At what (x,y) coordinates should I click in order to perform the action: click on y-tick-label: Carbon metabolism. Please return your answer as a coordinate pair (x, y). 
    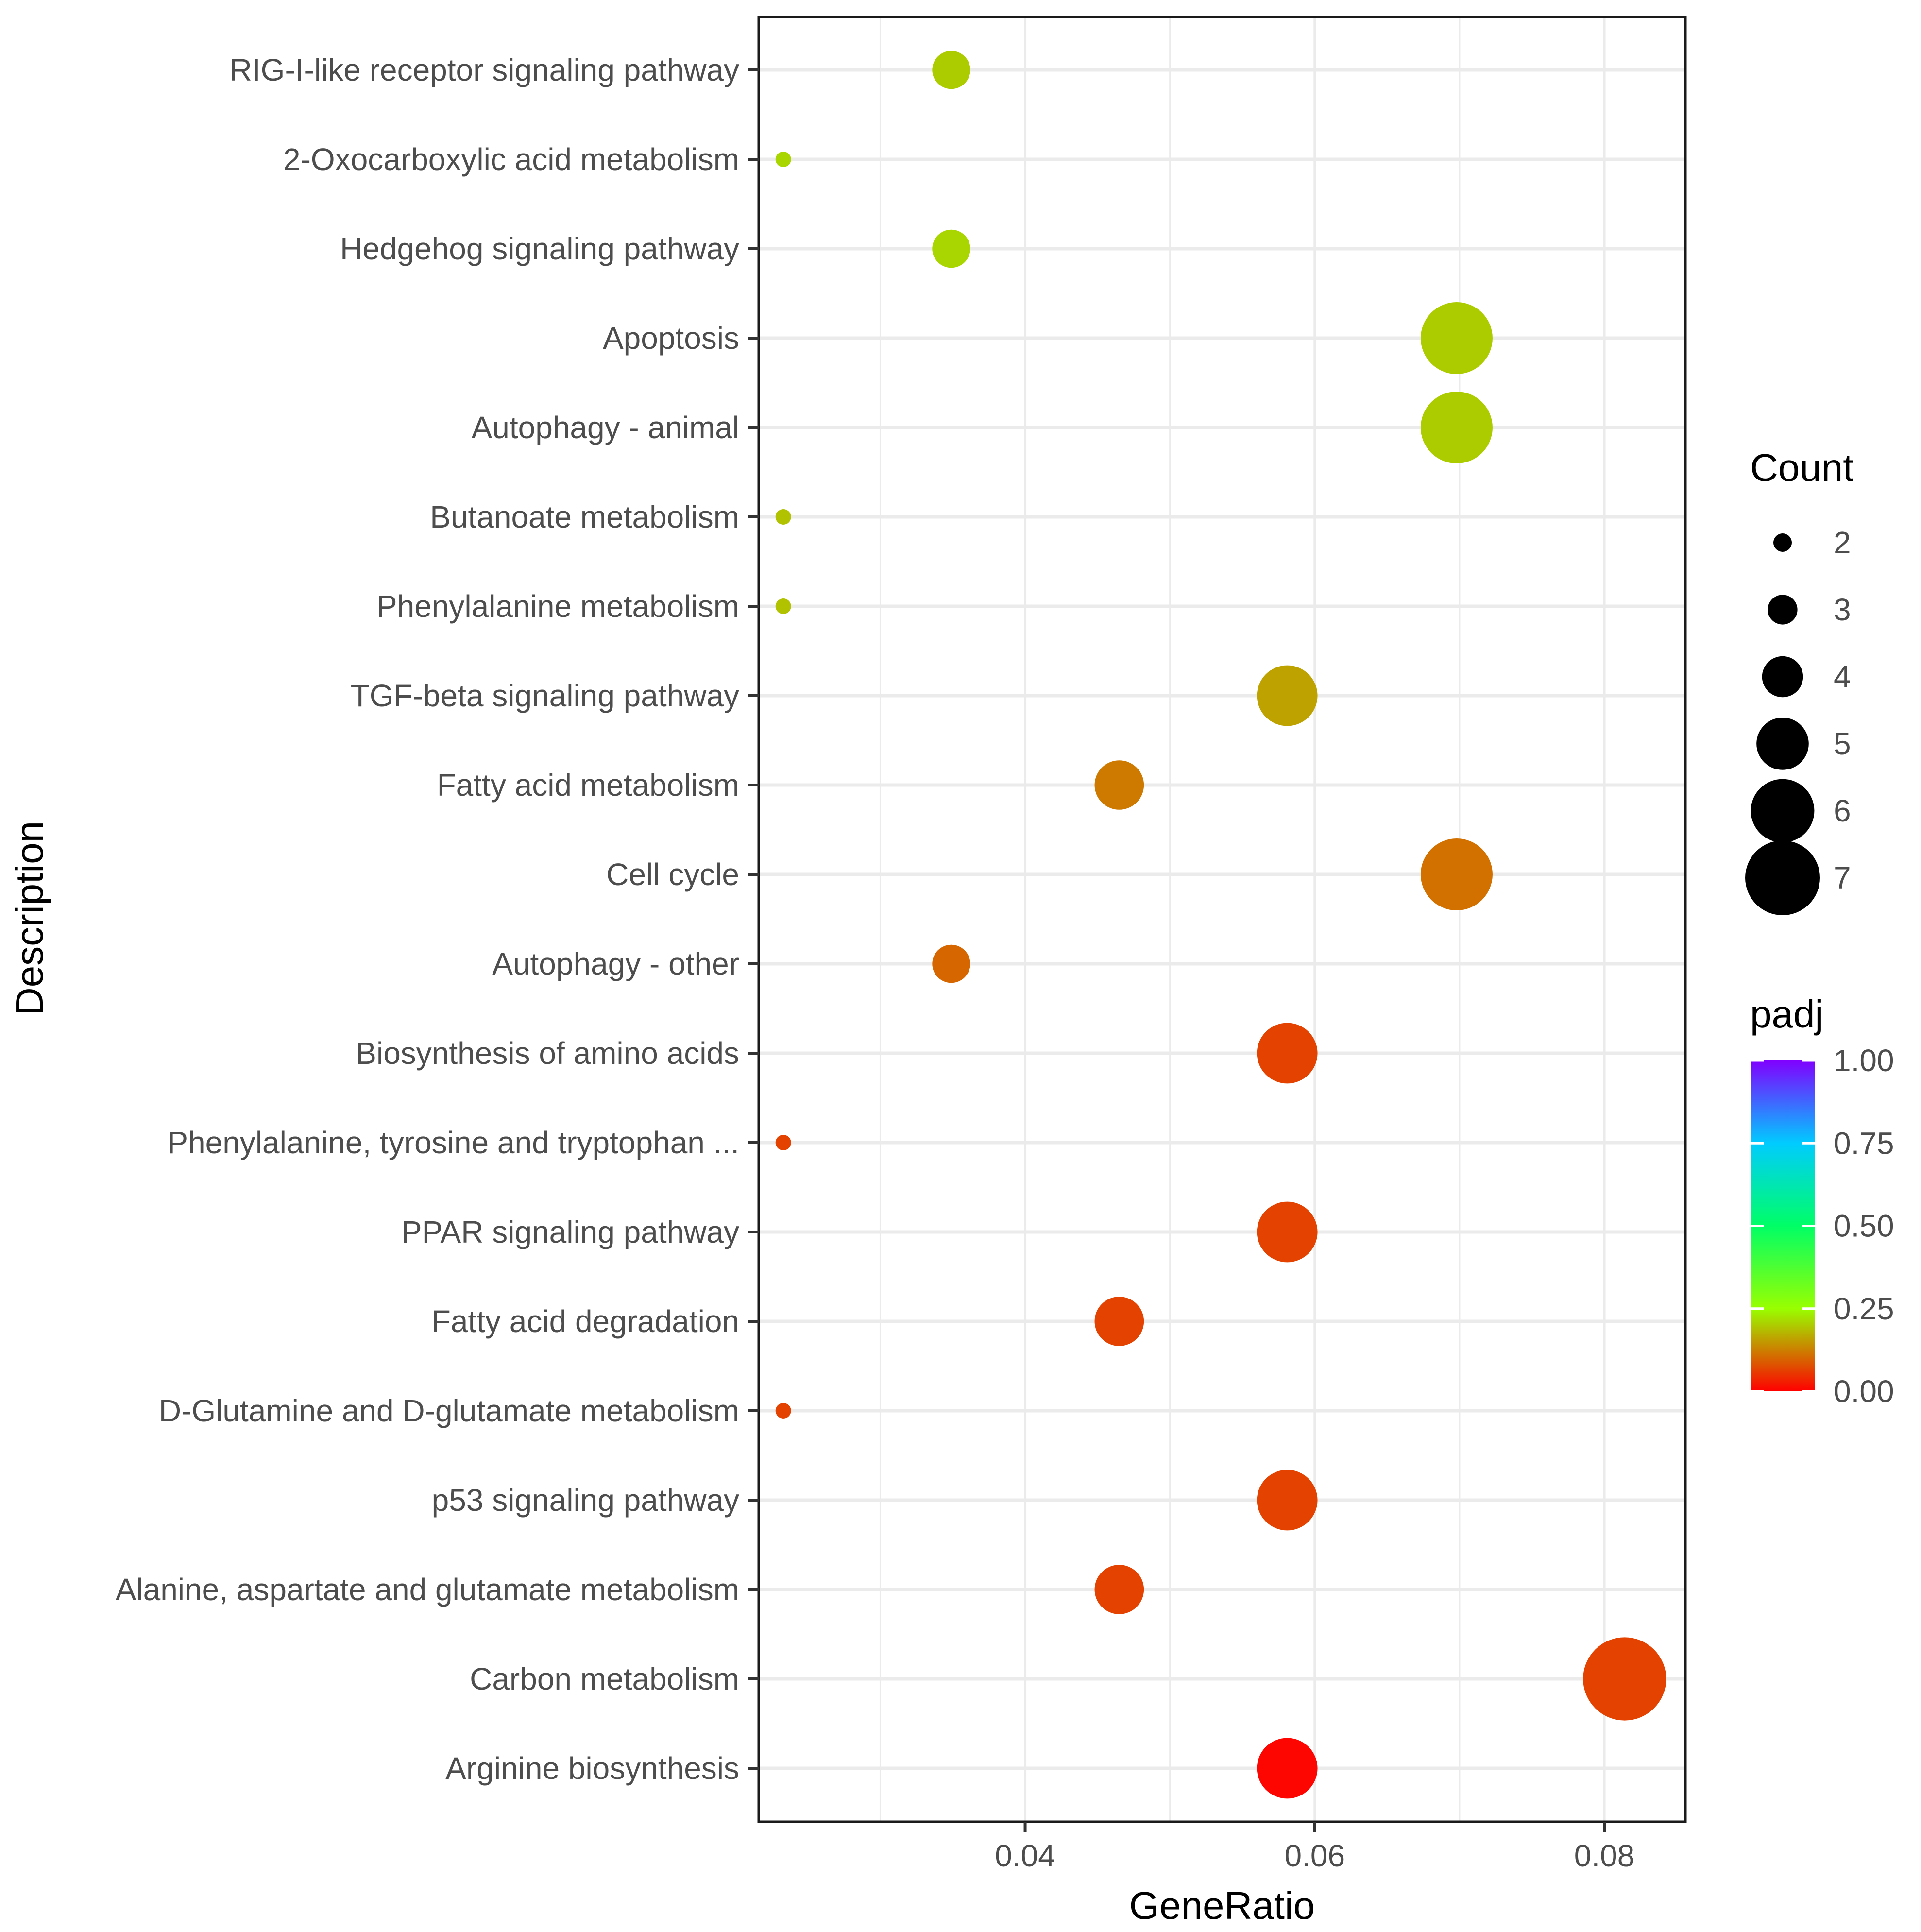
    Looking at the image, I should click on (604, 1679).